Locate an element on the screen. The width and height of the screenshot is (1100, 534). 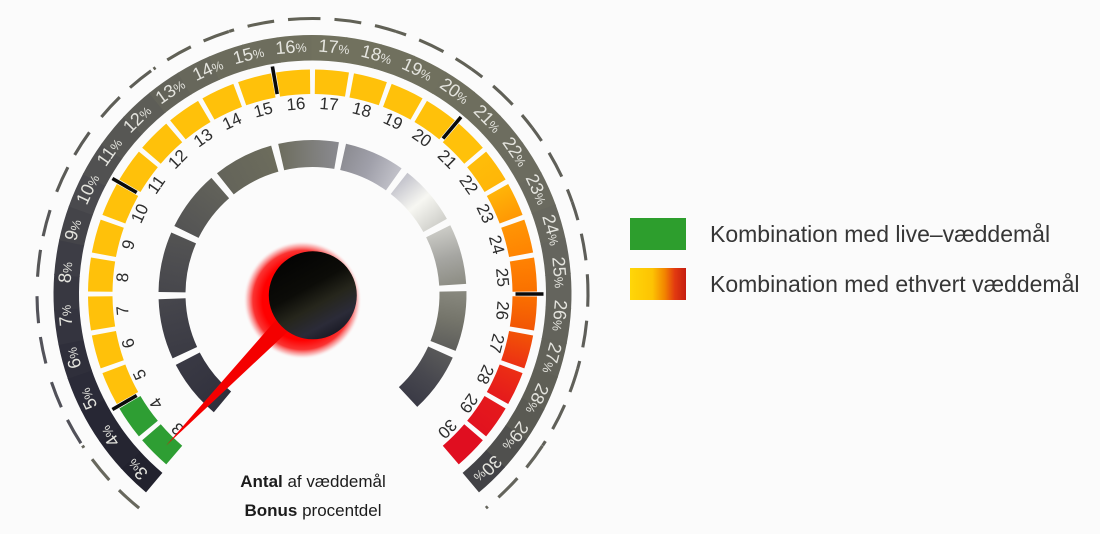
svg-text: 4 is located at coordinates (156, 403).